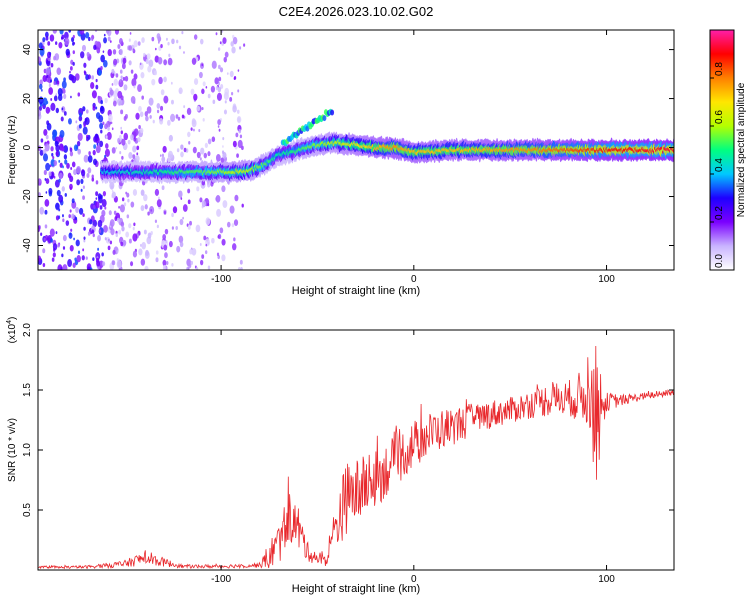 The width and height of the screenshot is (750, 600). Describe the element at coordinates (27, 510) in the screenshot. I see `snr-y-tick-label: 0.5` at that location.